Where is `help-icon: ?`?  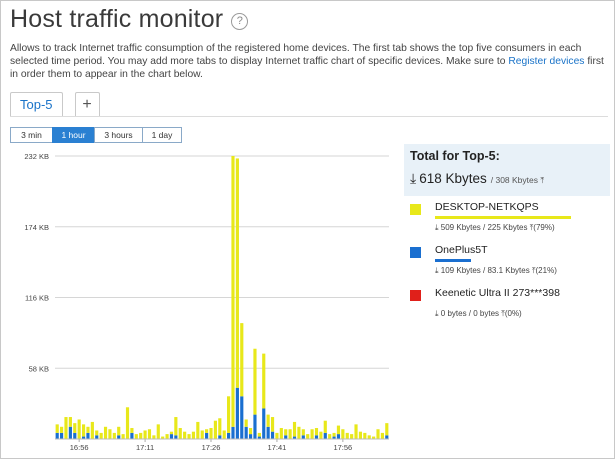 help-icon: ? is located at coordinates (240, 21).